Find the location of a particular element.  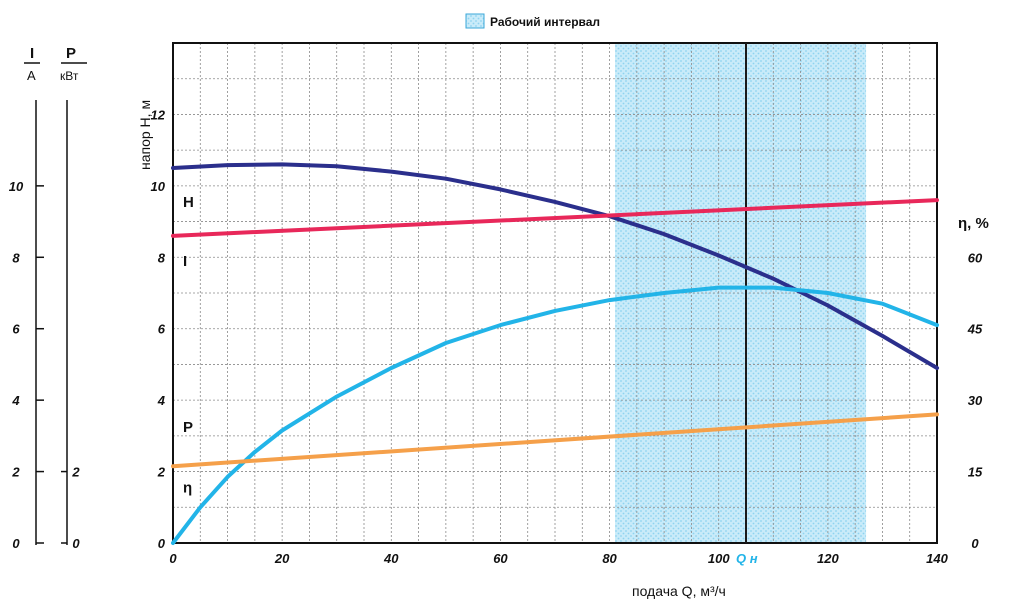

x-tick-label: 0 is located at coordinates (173, 558).